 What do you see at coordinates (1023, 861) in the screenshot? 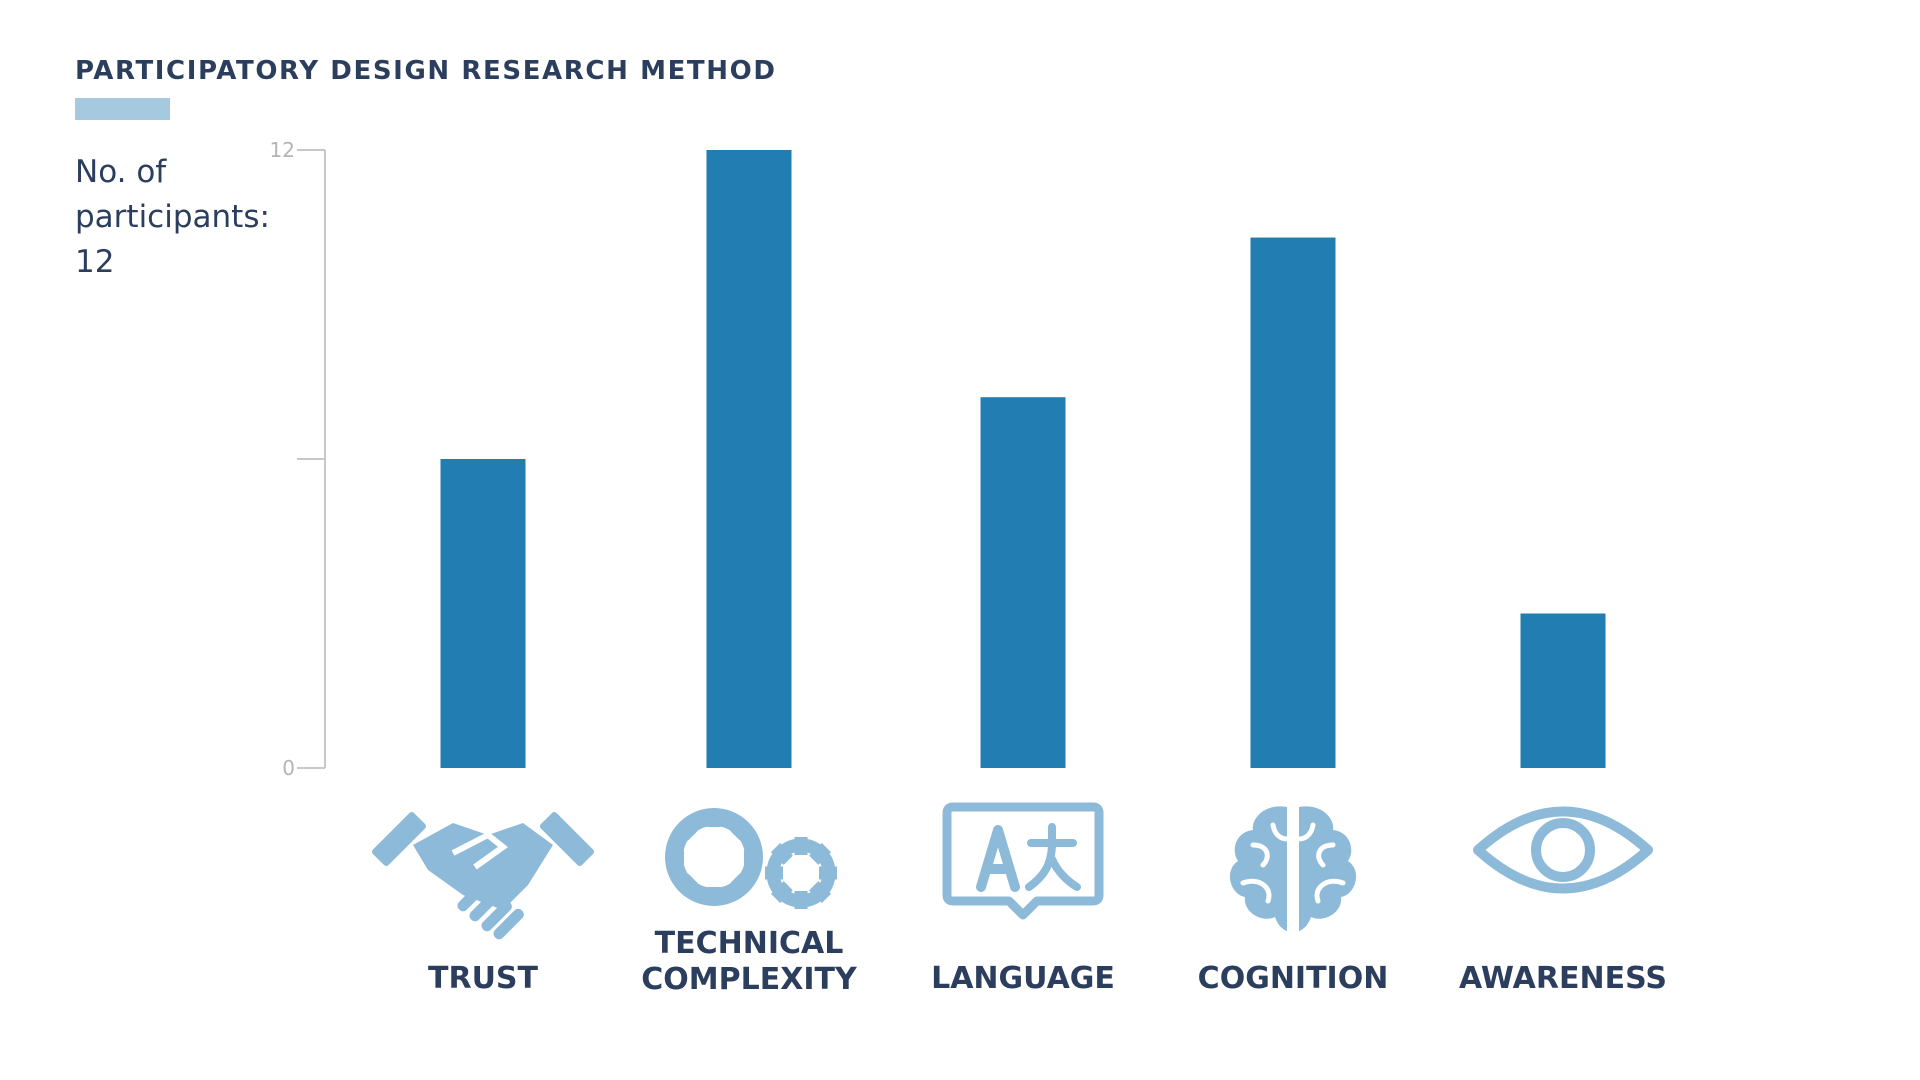
I see `translate-icon` at bounding box center [1023, 861].